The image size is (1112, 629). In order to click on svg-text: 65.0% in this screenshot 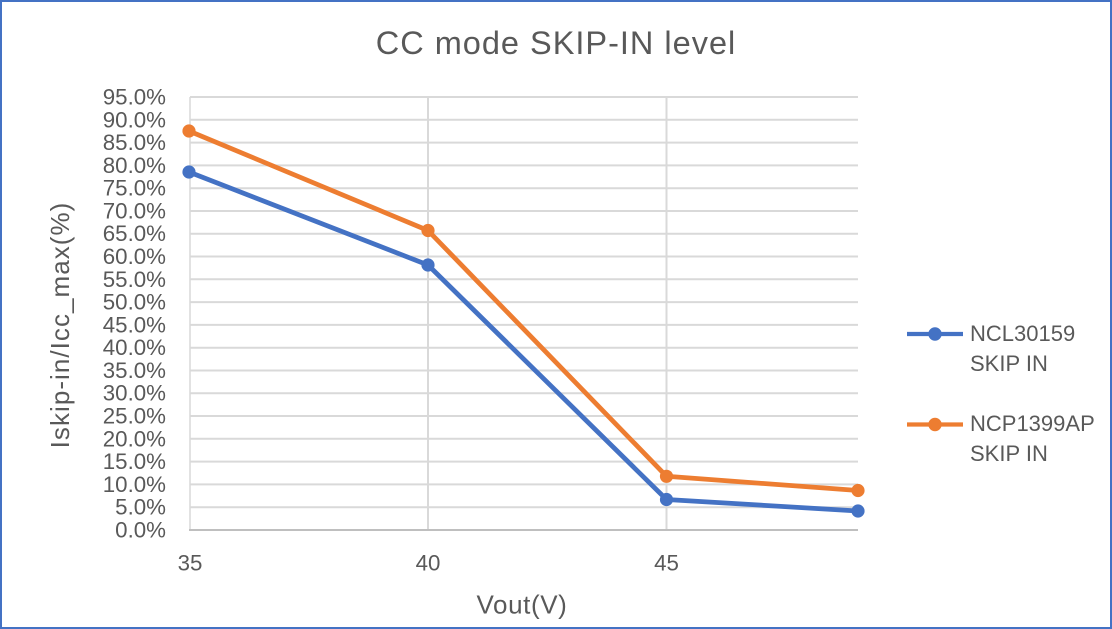, I will do `click(134, 233)`.